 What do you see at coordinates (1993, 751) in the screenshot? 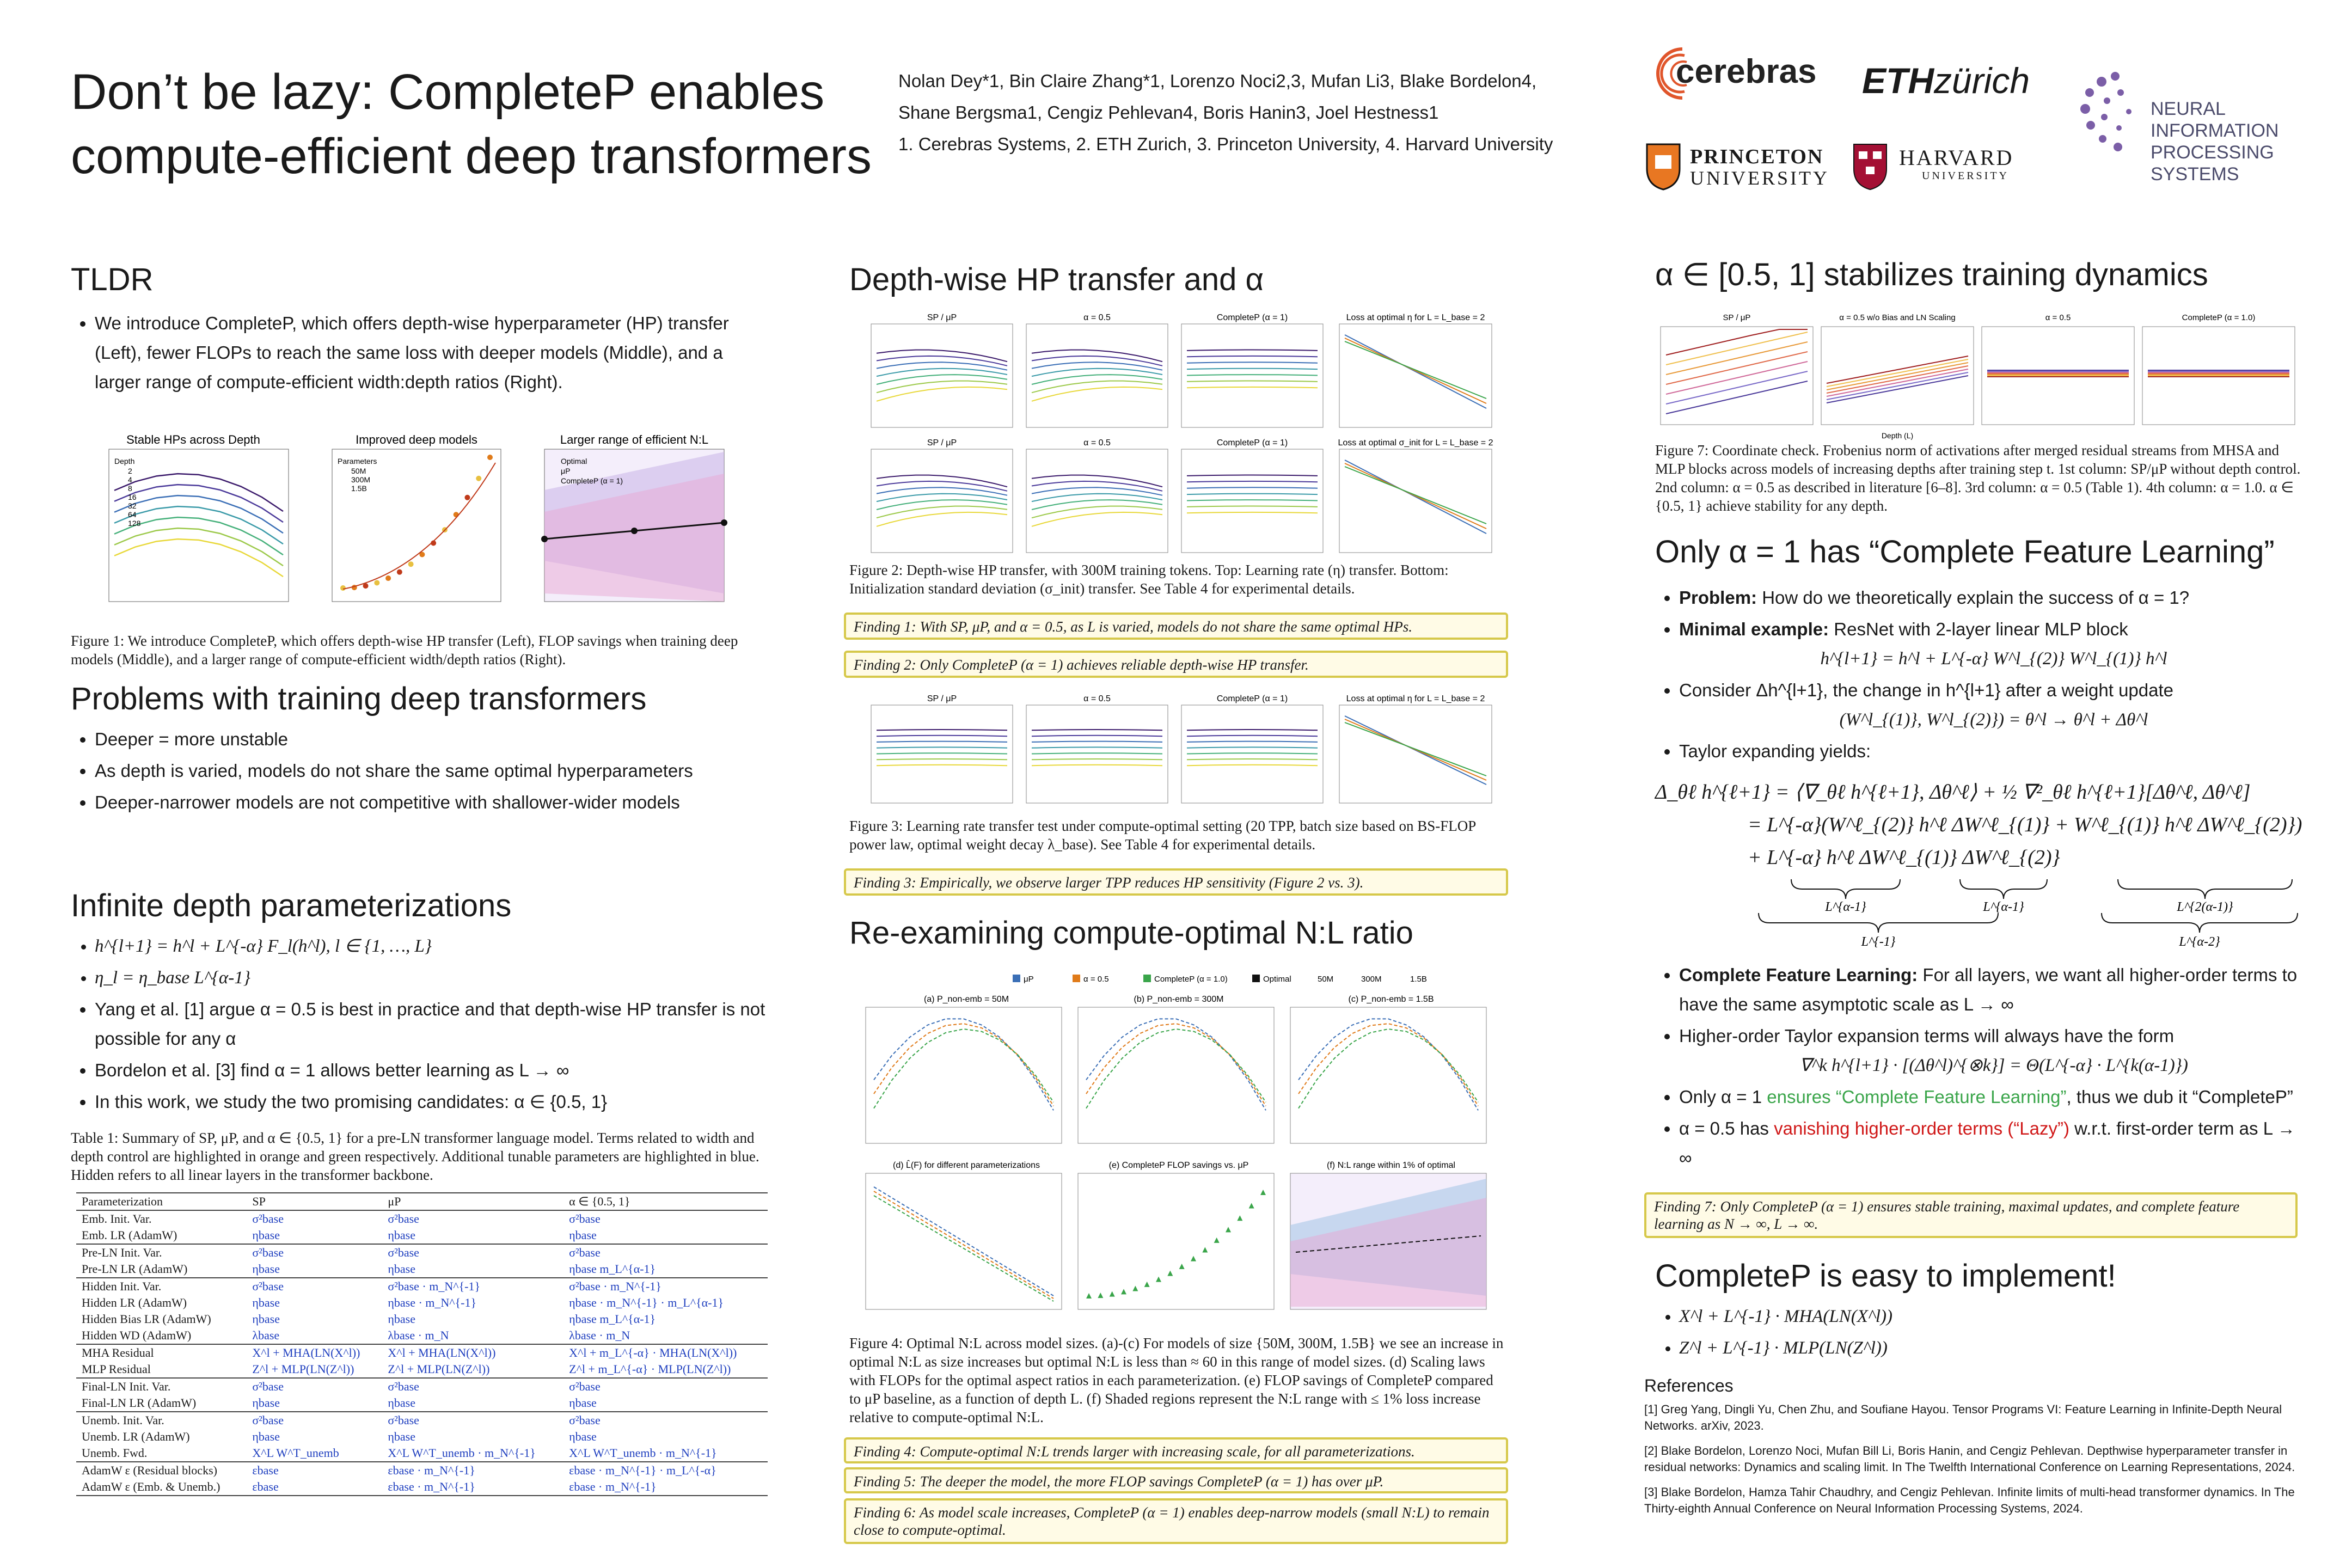
I see `cfl-taylor: Taylor expanding yields:` at bounding box center [1993, 751].